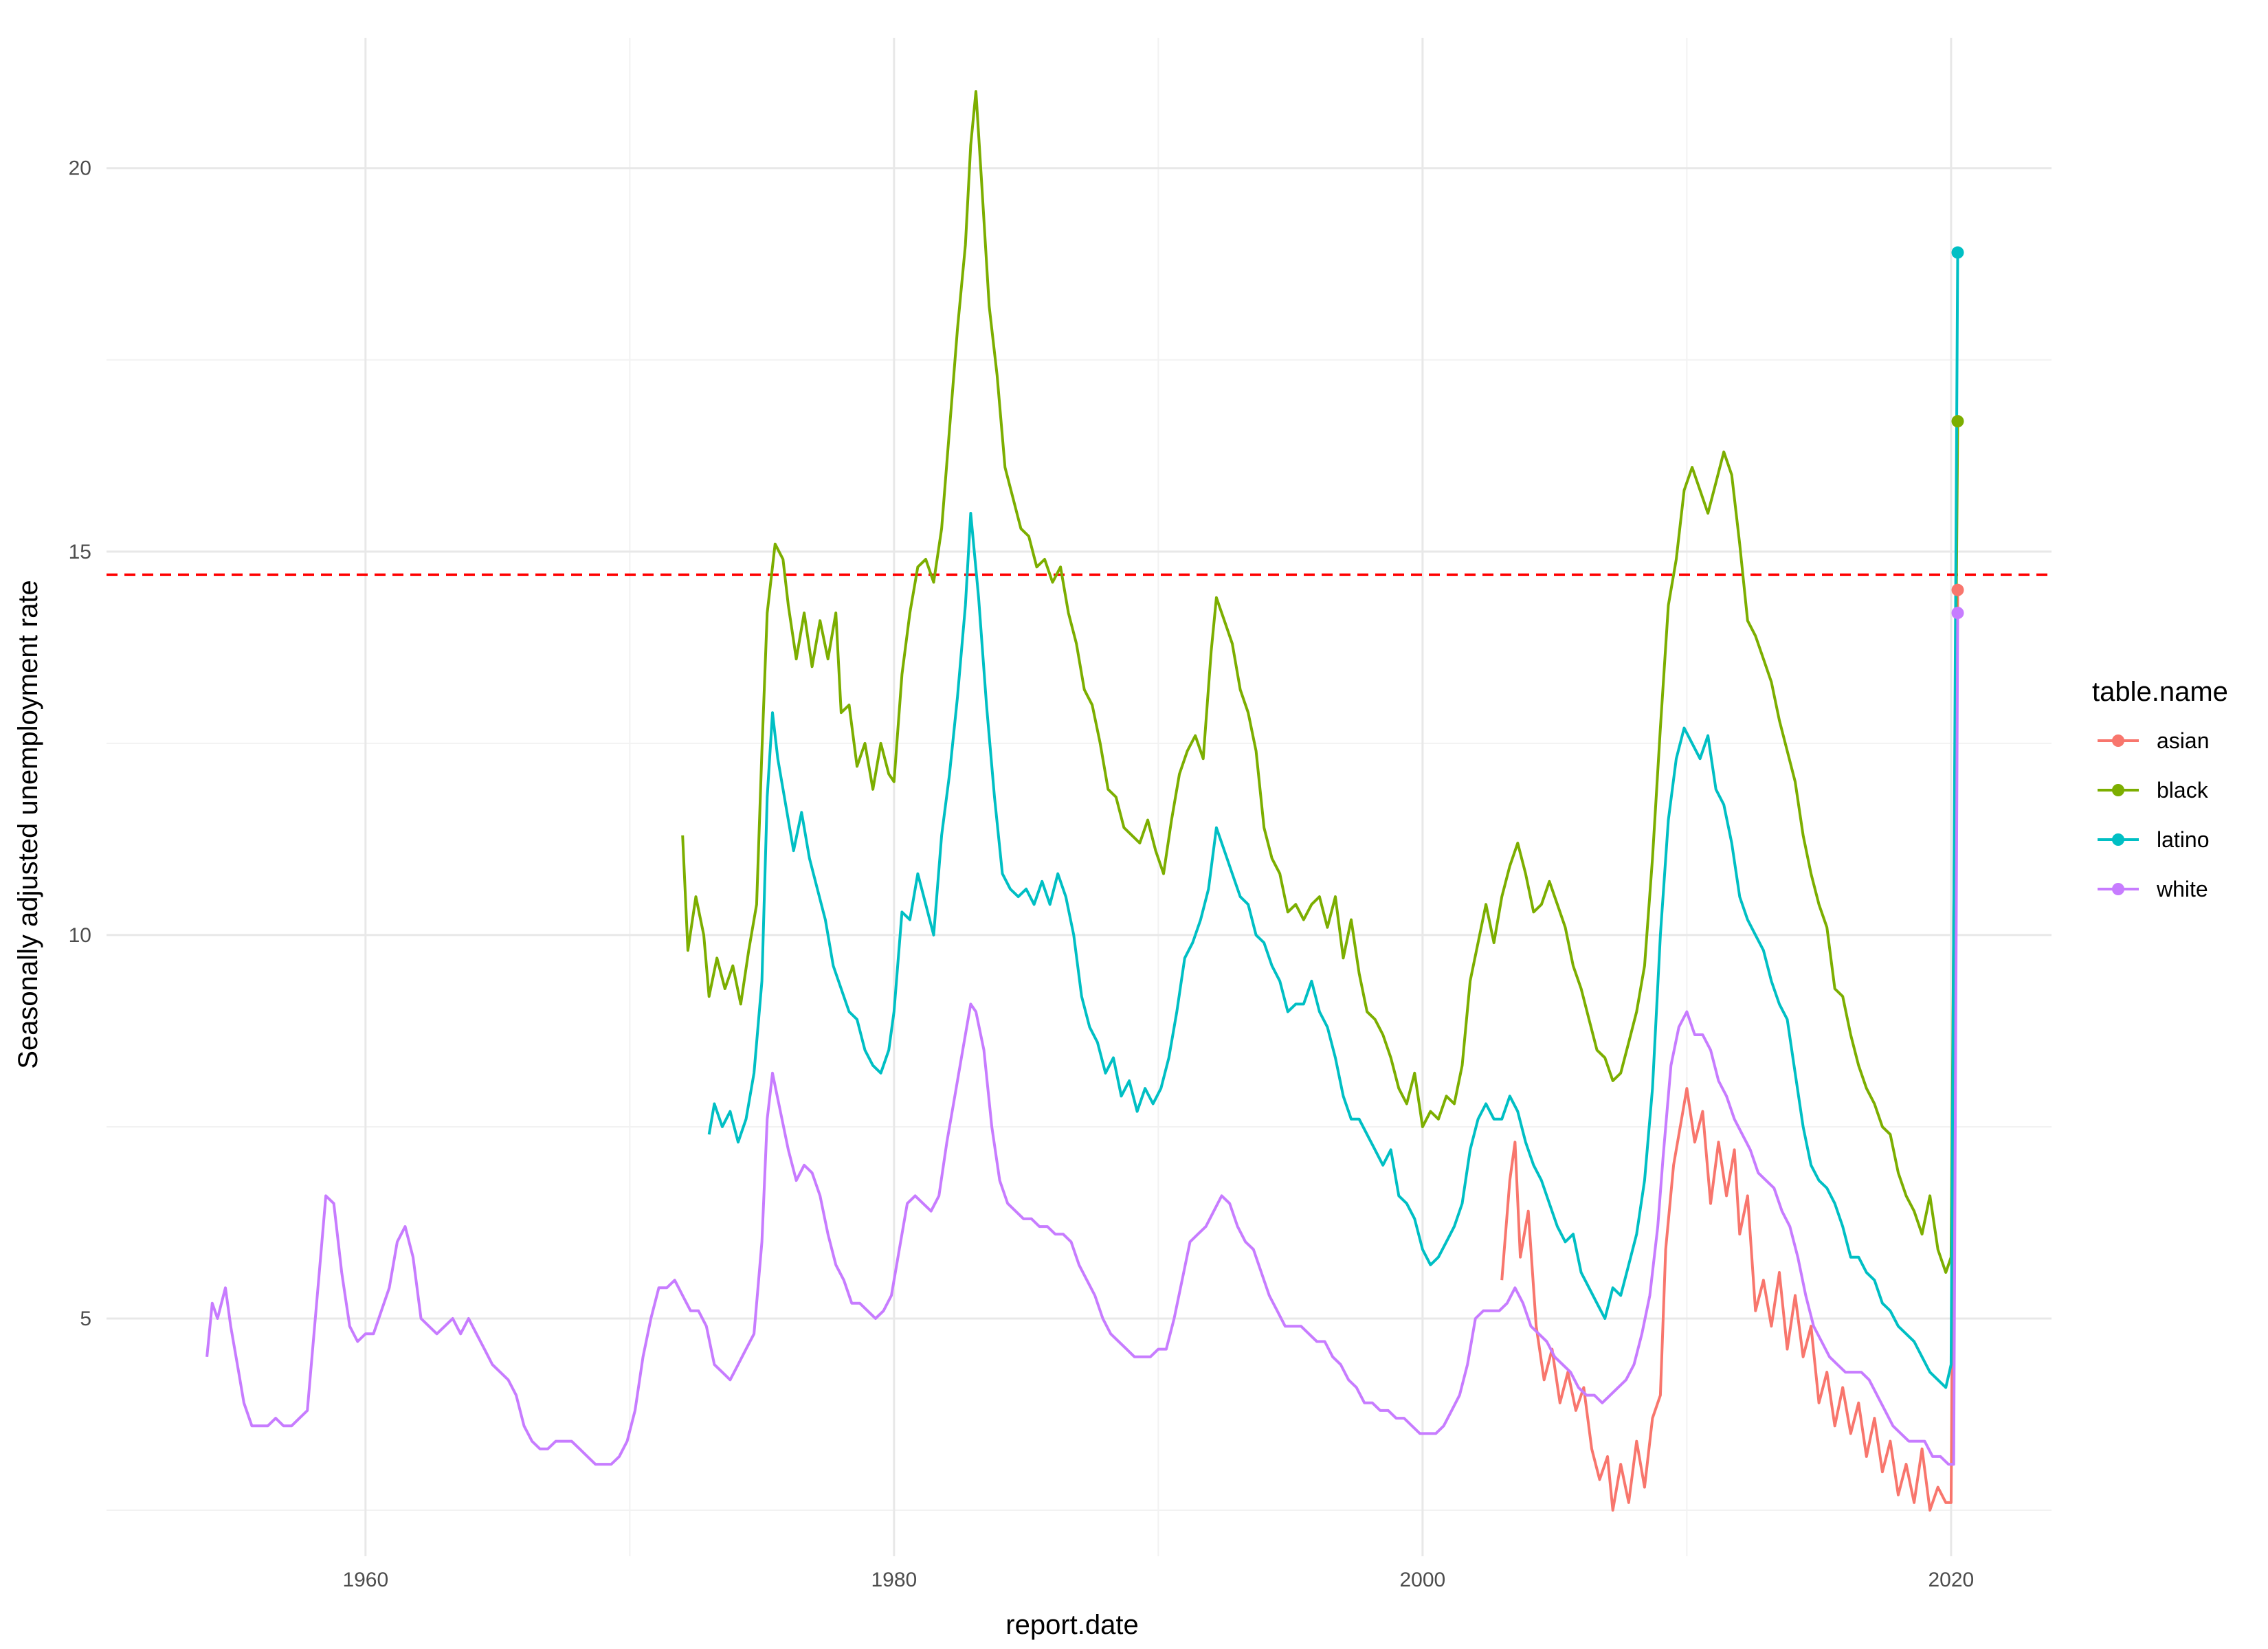  I want to click on x-axis-title: report.date, so click(1071, 1625).